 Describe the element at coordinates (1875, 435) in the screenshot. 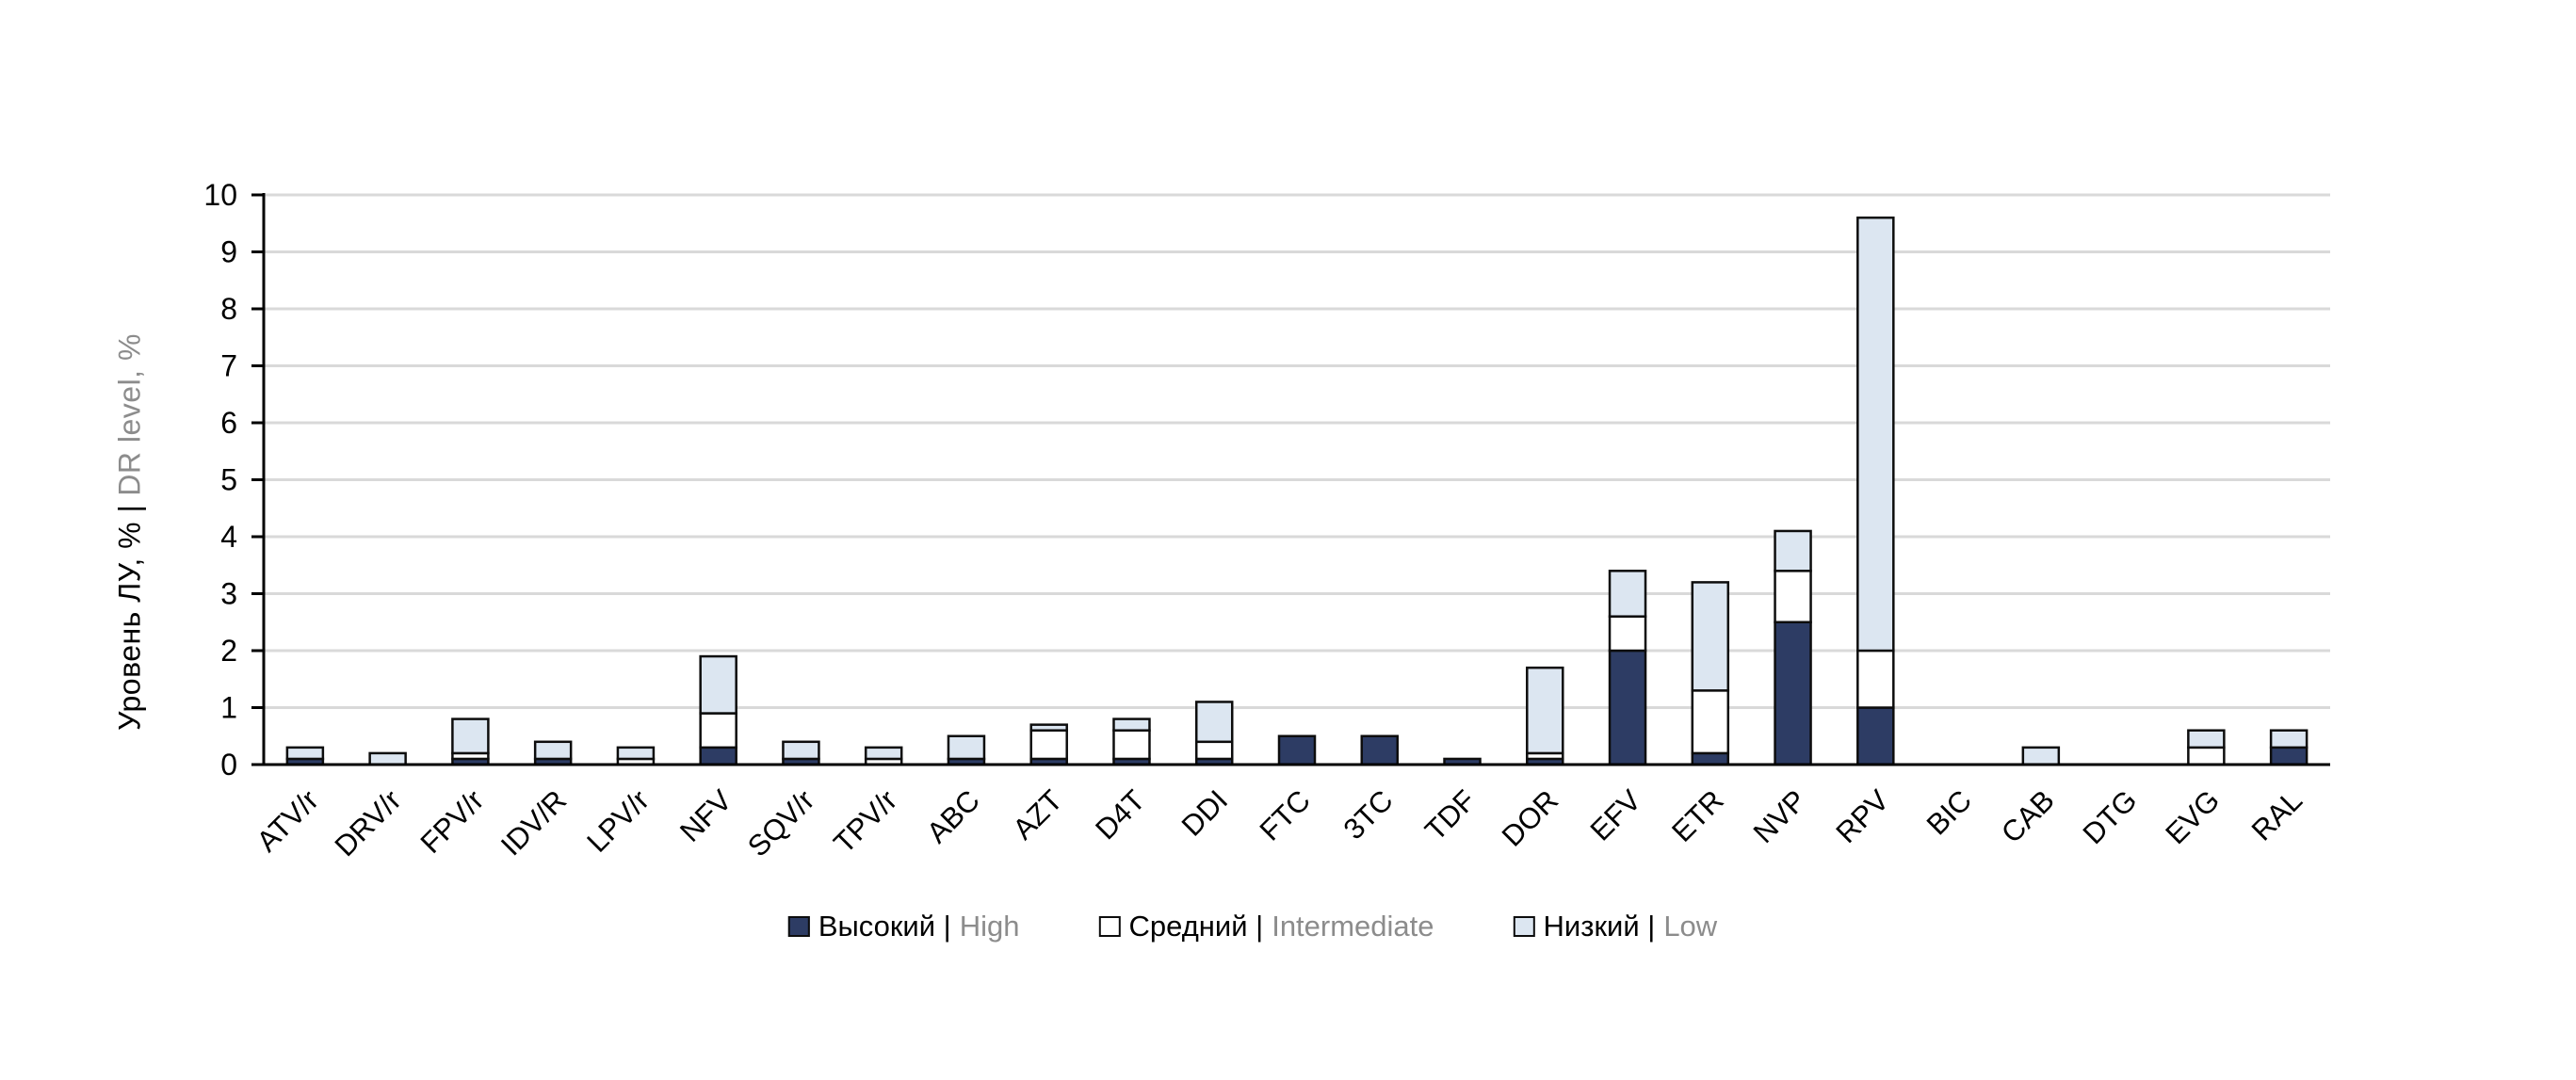

I see `bar-segment-low-RPV` at that location.